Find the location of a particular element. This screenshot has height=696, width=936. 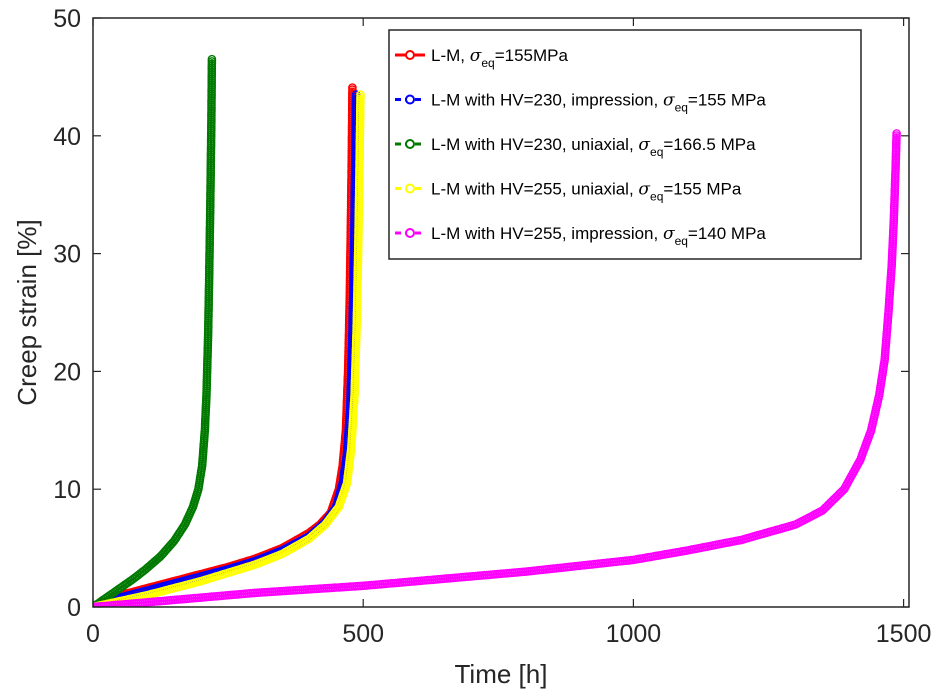

legend-label: L-M with HV=230, impression, σeq=155 MPa is located at coordinates (598, 103).